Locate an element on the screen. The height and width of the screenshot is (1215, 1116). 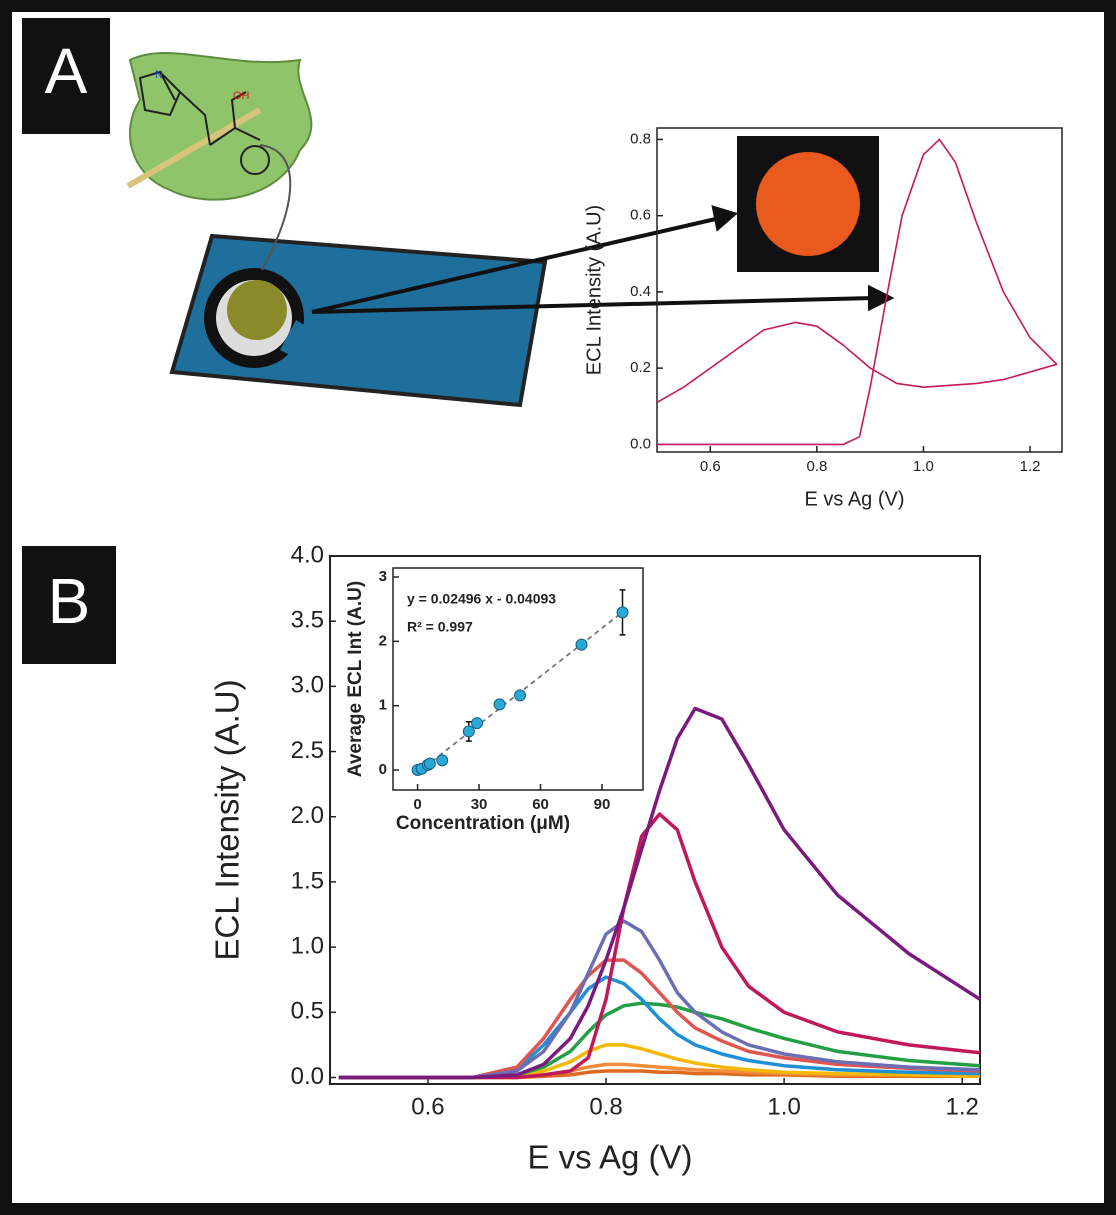
annotation: R² = 0.997 is located at coordinates (440, 627).